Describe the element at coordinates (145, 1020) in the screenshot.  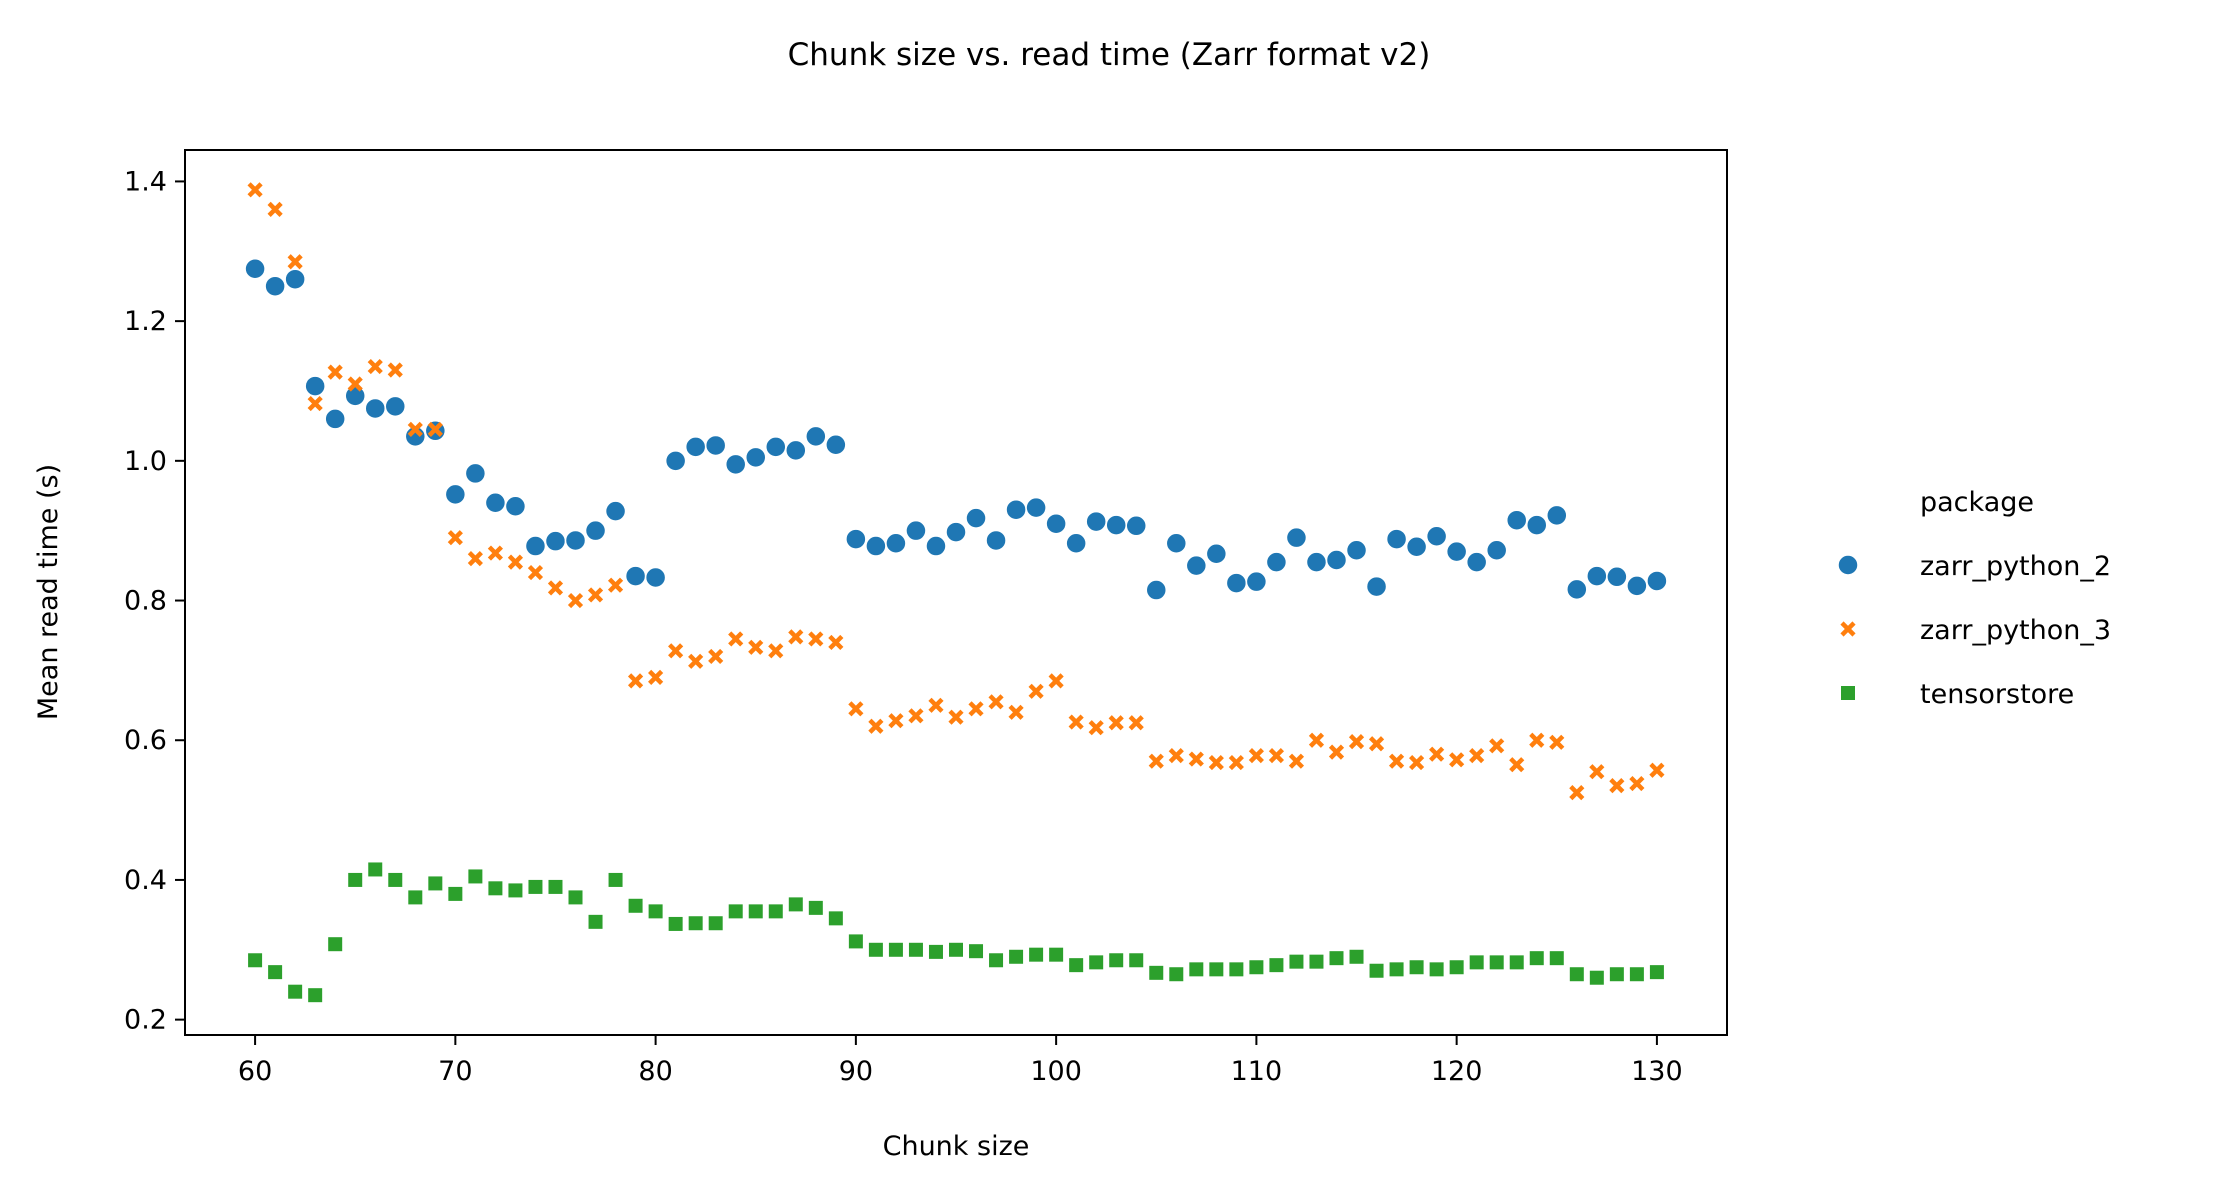
I see `y-tick-label: 0.2` at that location.